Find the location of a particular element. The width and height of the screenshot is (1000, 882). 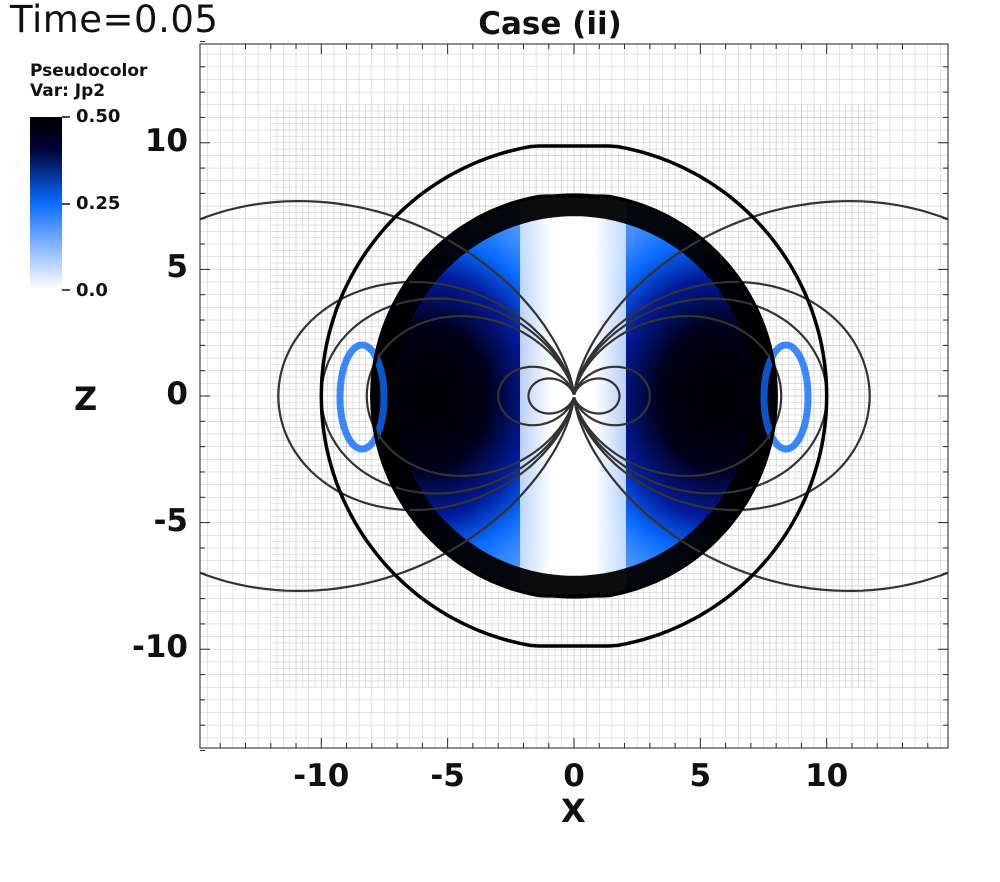

legend-title-line2: Var: Jp2 is located at coordinates (68, 91).